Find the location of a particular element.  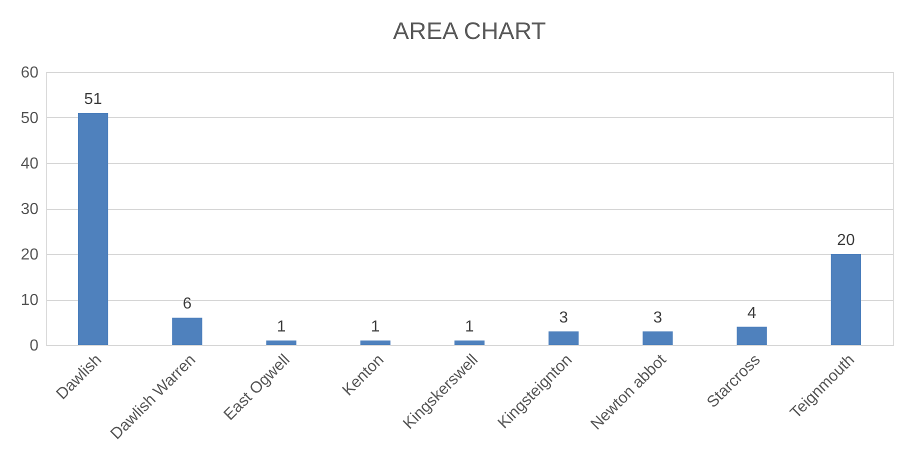

data-label: 20 is located at coordinates (846, 240).